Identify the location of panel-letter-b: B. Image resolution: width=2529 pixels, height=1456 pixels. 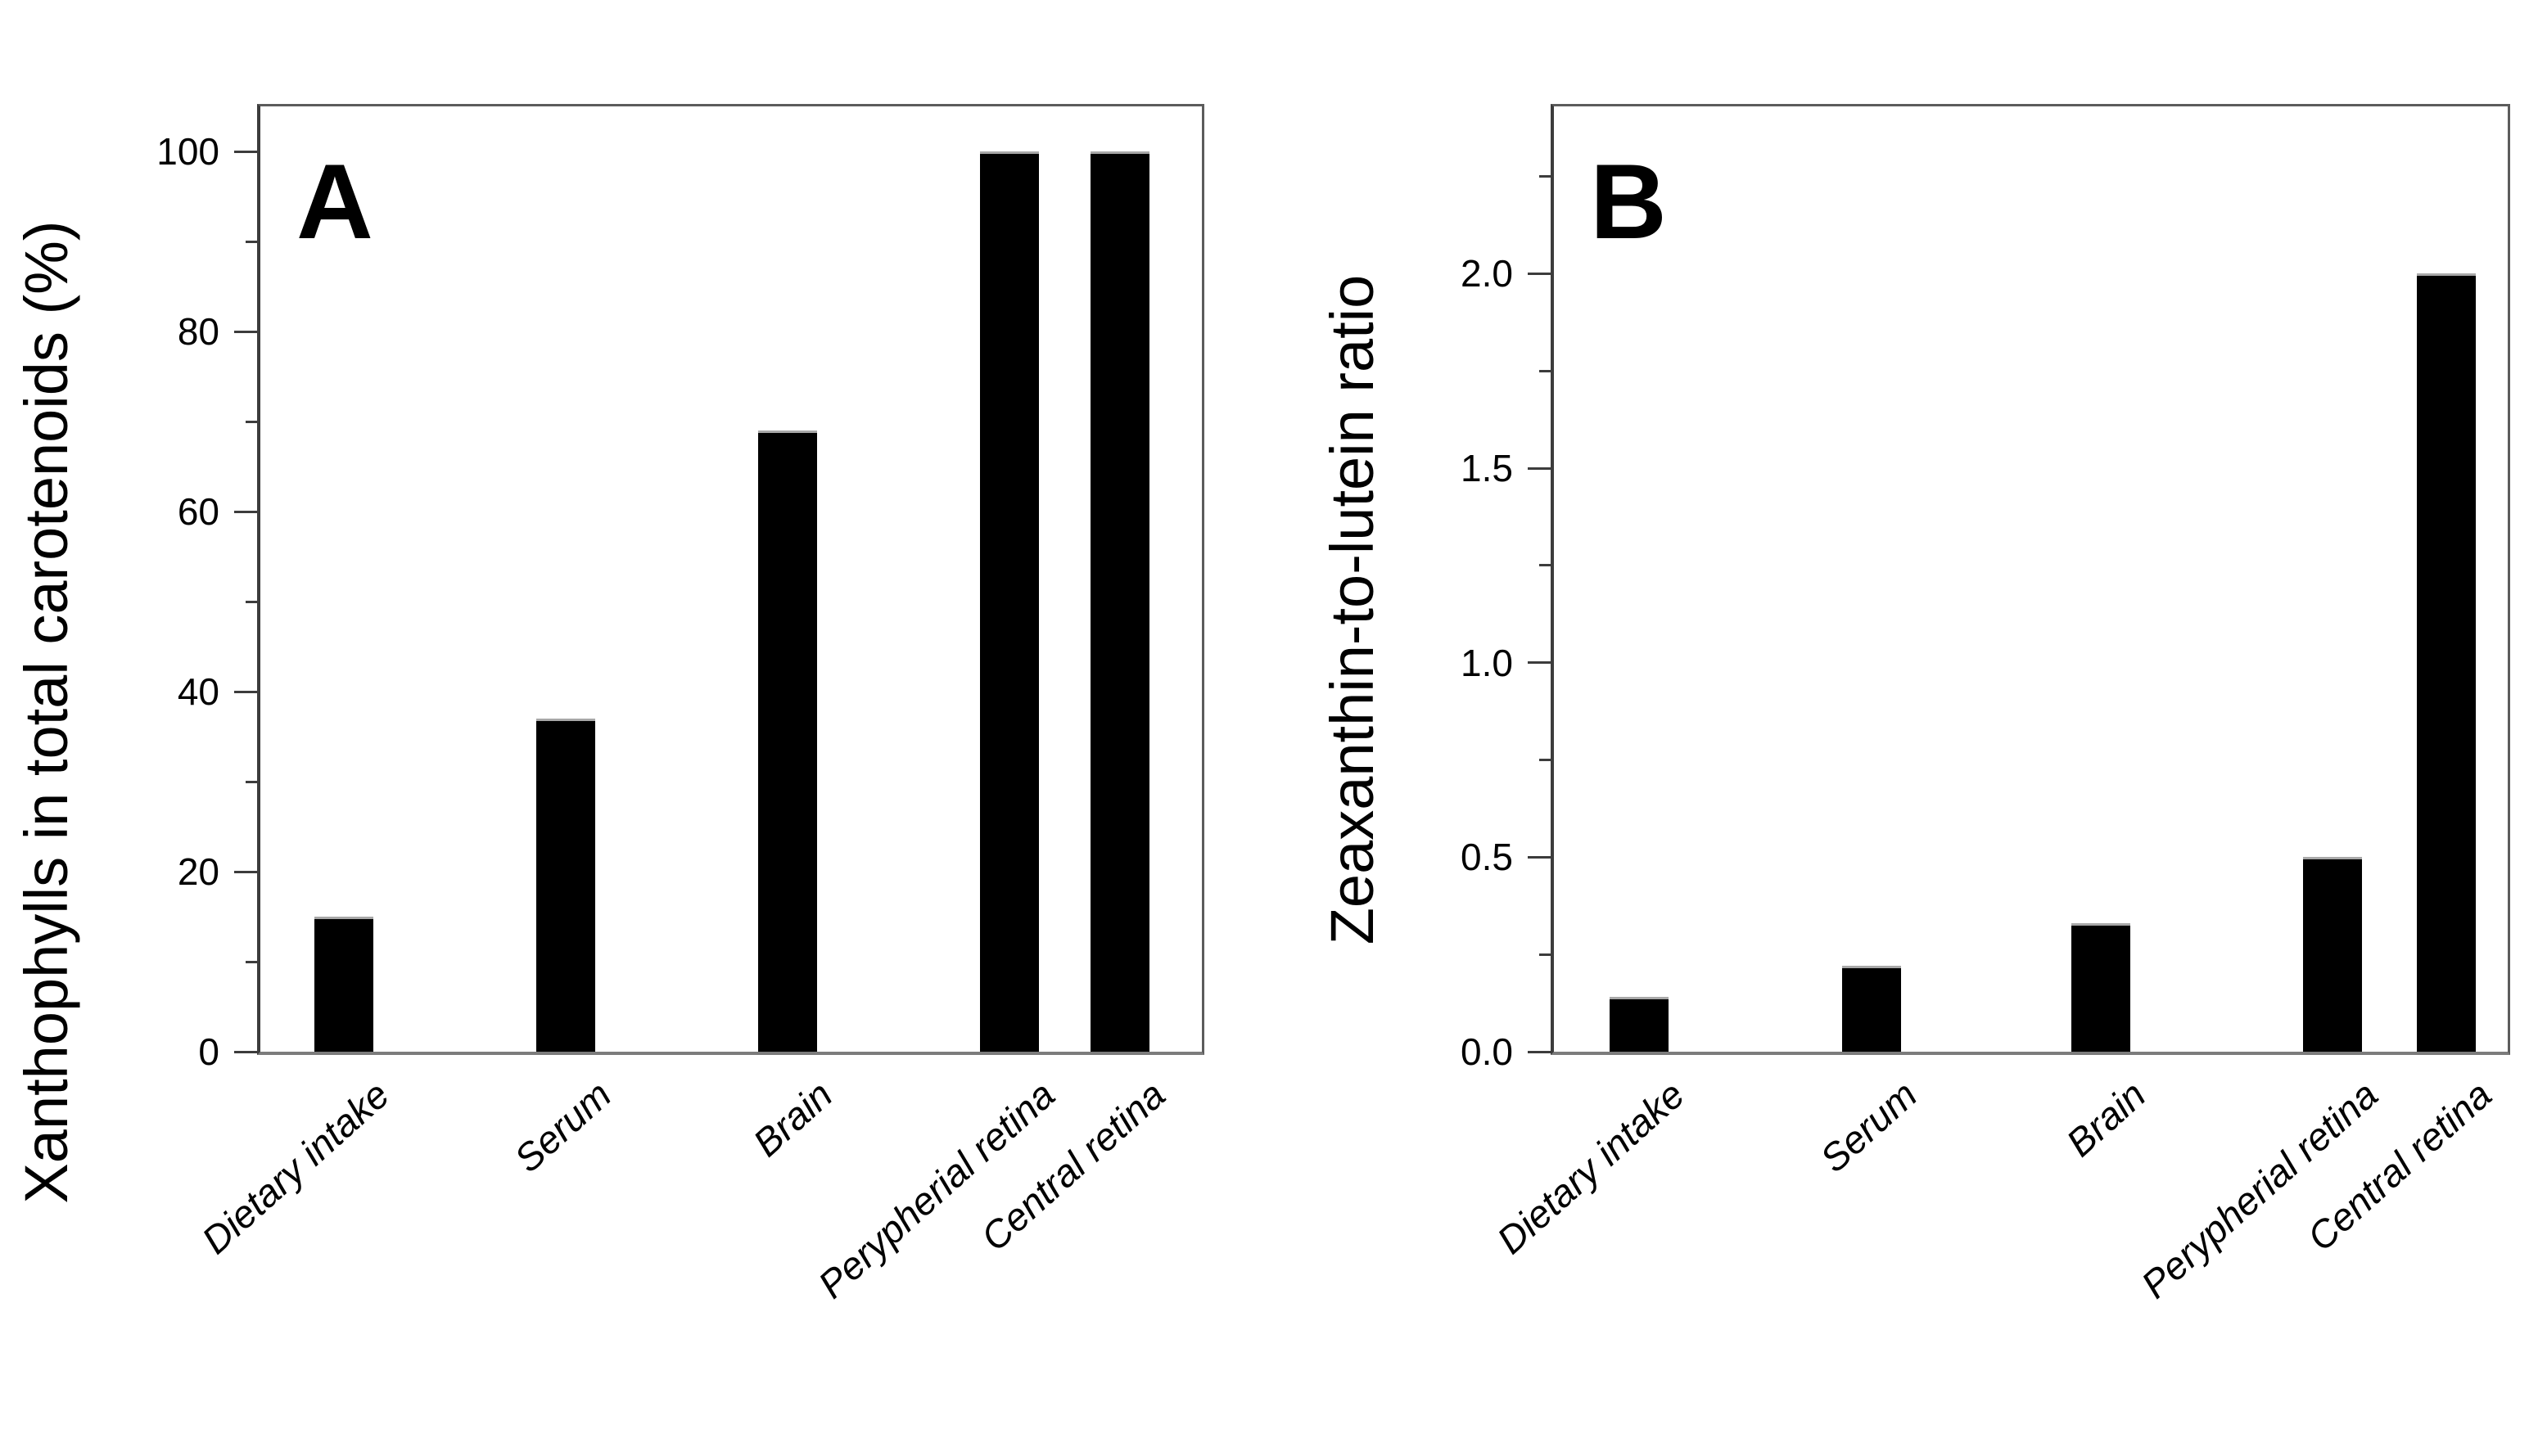
(1628, 202).